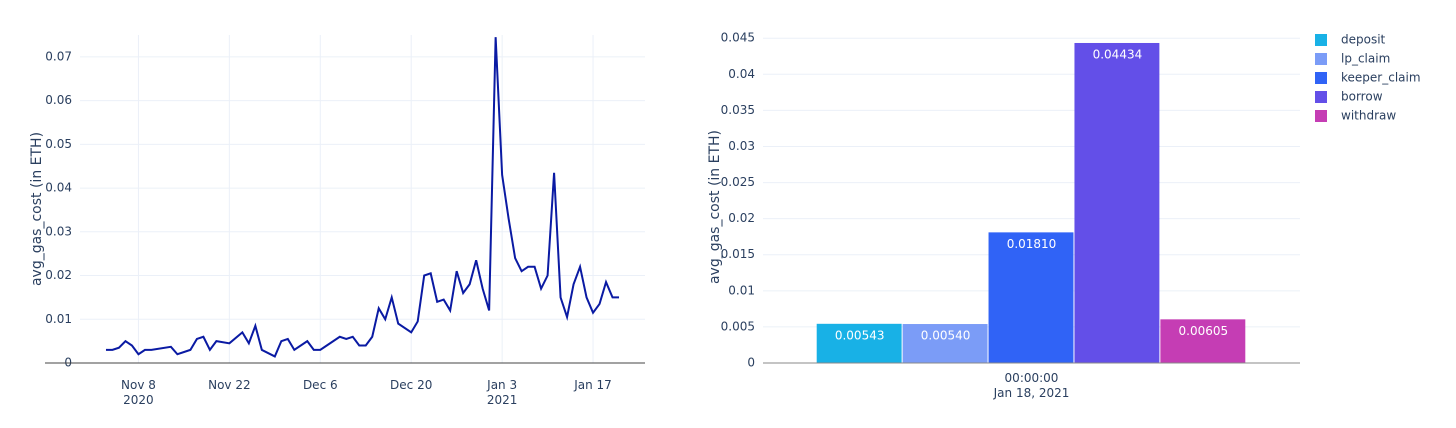 This screenshot has width=1456, height=428. What do you see at coordinates (411, 385) in the screenshot?
I see `x-tick-label: Dec 20` at bounding box center [411, 385].